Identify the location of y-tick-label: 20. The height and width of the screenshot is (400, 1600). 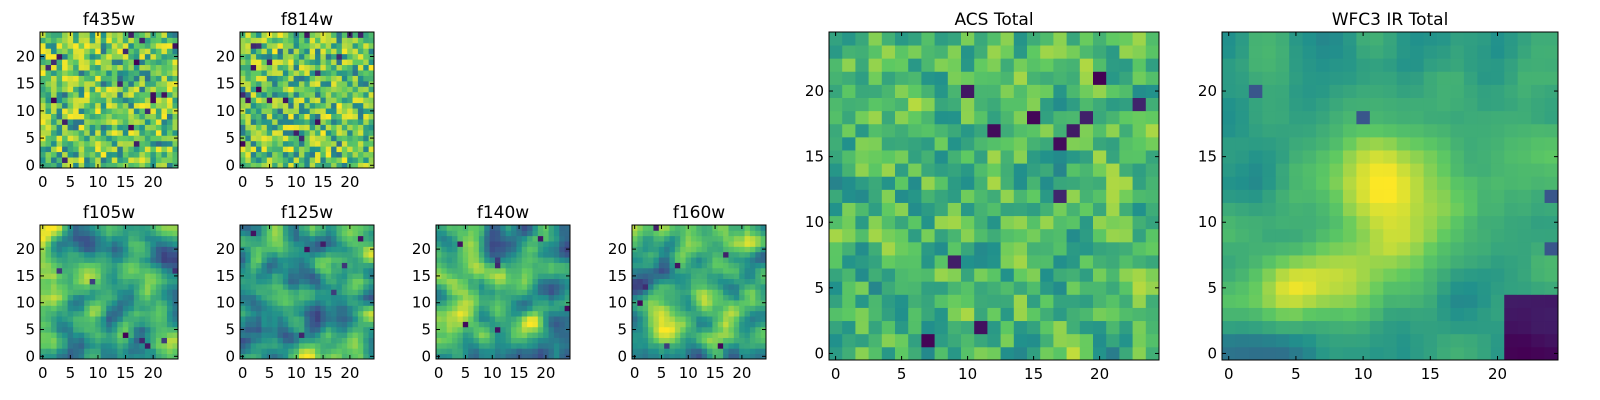
(617, 249).